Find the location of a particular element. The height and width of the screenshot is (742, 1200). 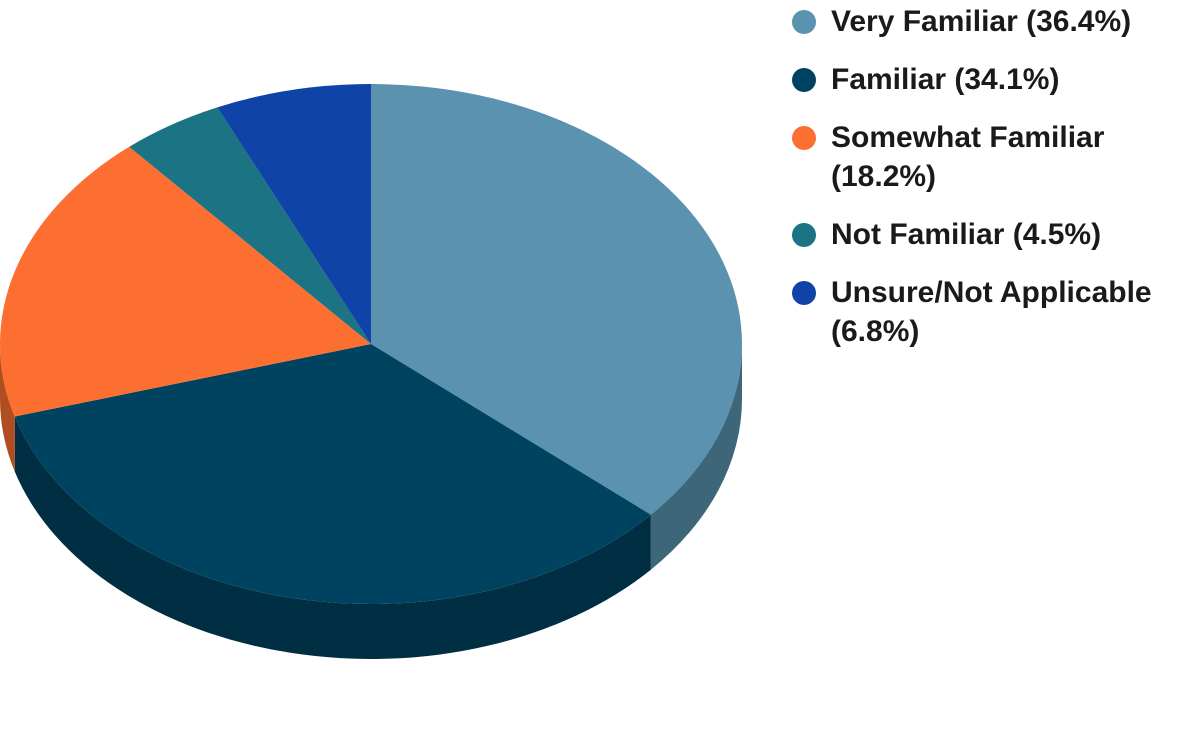

legend-label-familiar: Familiar (34.1%) is located at coordinates (945, 79).